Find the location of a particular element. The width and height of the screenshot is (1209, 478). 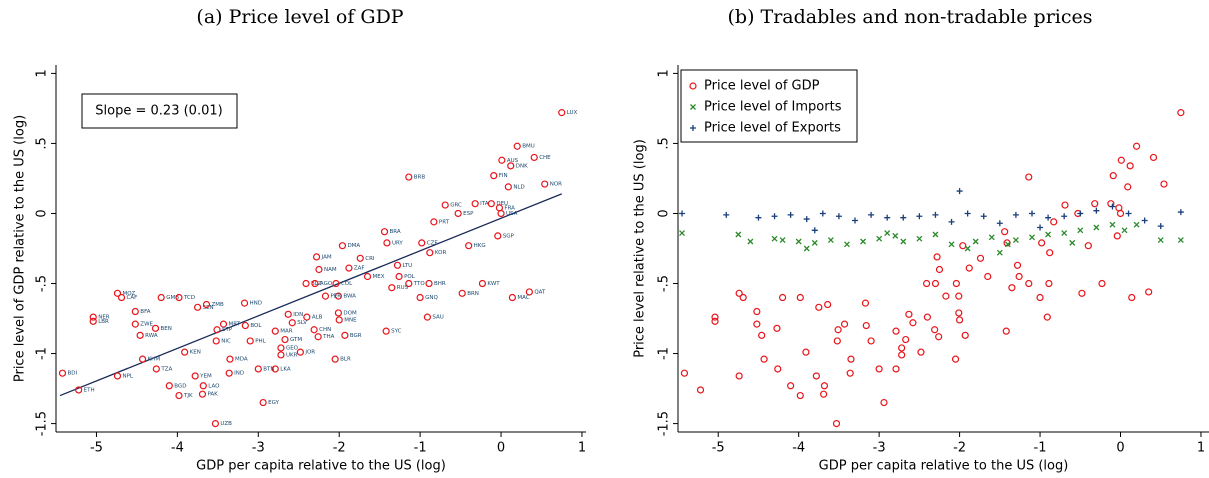

point-label: SLV is located at coordinates (302, 323).